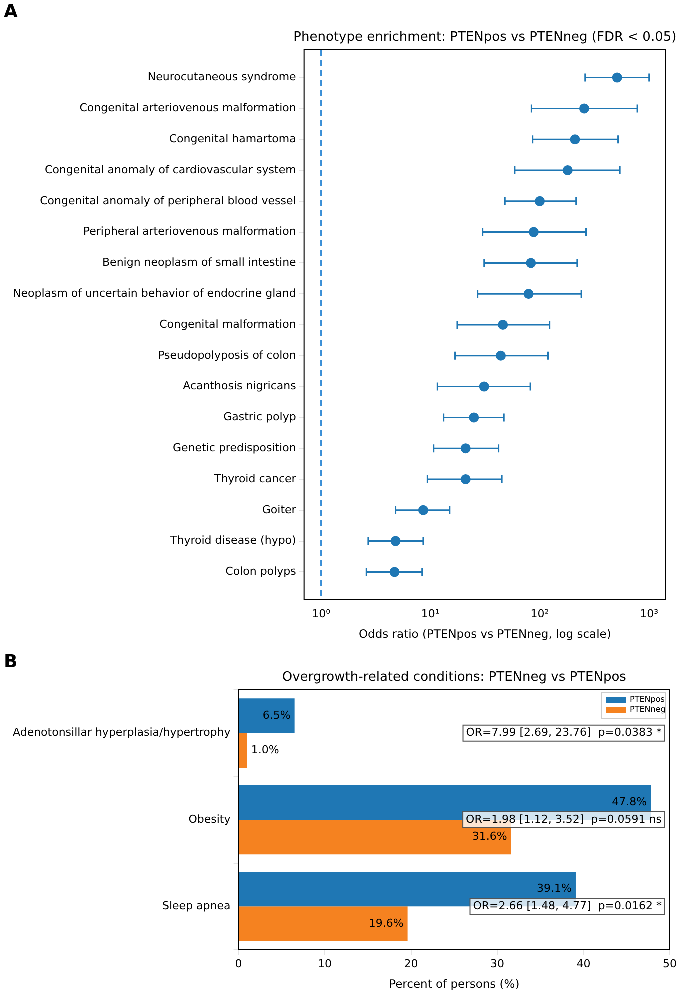  What do you see at coordinates (260, 417) in the screenshot?
I see `y-tick-label: Gastric polyp` at bounding box center [260, 417].